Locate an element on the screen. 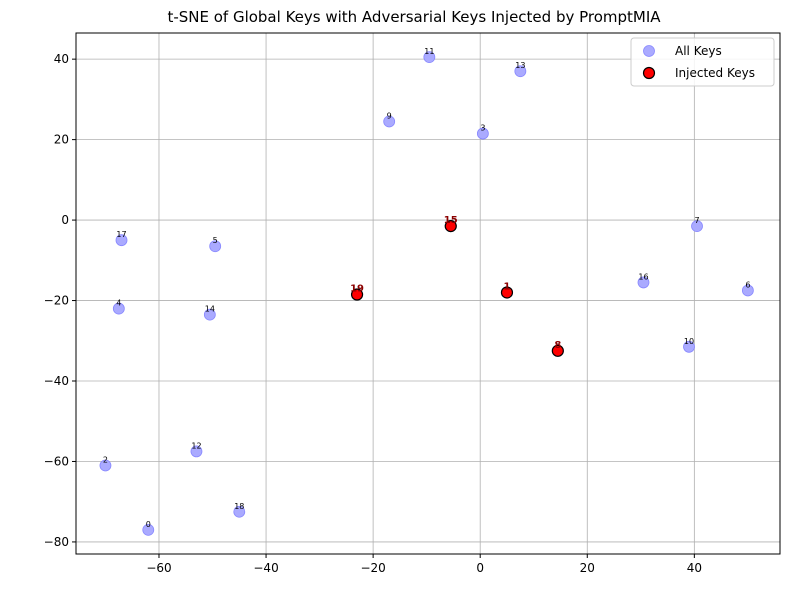 The width and height of the screenshot is (790, 590). x-tick-label: 20 is located at coordinates (587, 568).